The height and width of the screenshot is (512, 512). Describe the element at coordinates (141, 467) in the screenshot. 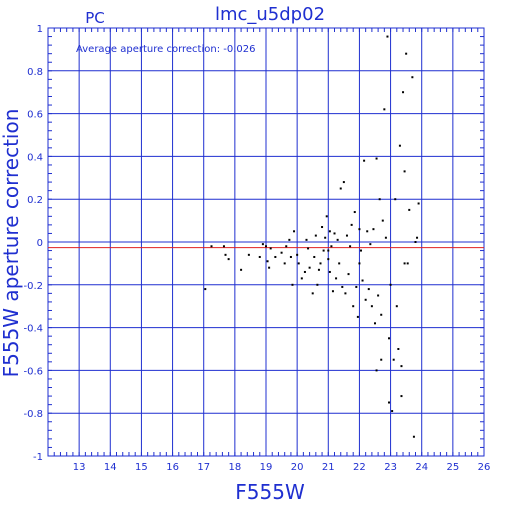

I see `x-tick-label: 15` at that location.